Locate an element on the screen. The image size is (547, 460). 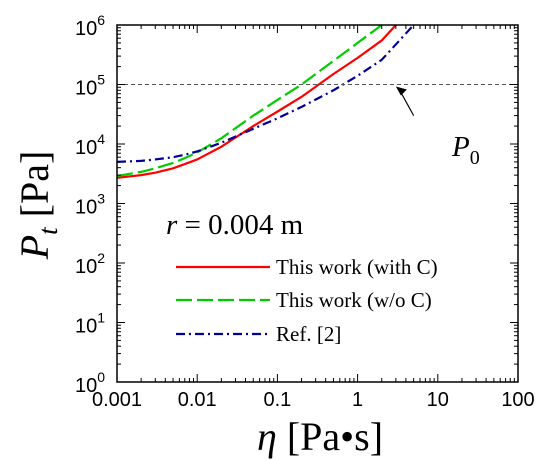
y-tick-label: 10³ is located at coordinates (90, 205).